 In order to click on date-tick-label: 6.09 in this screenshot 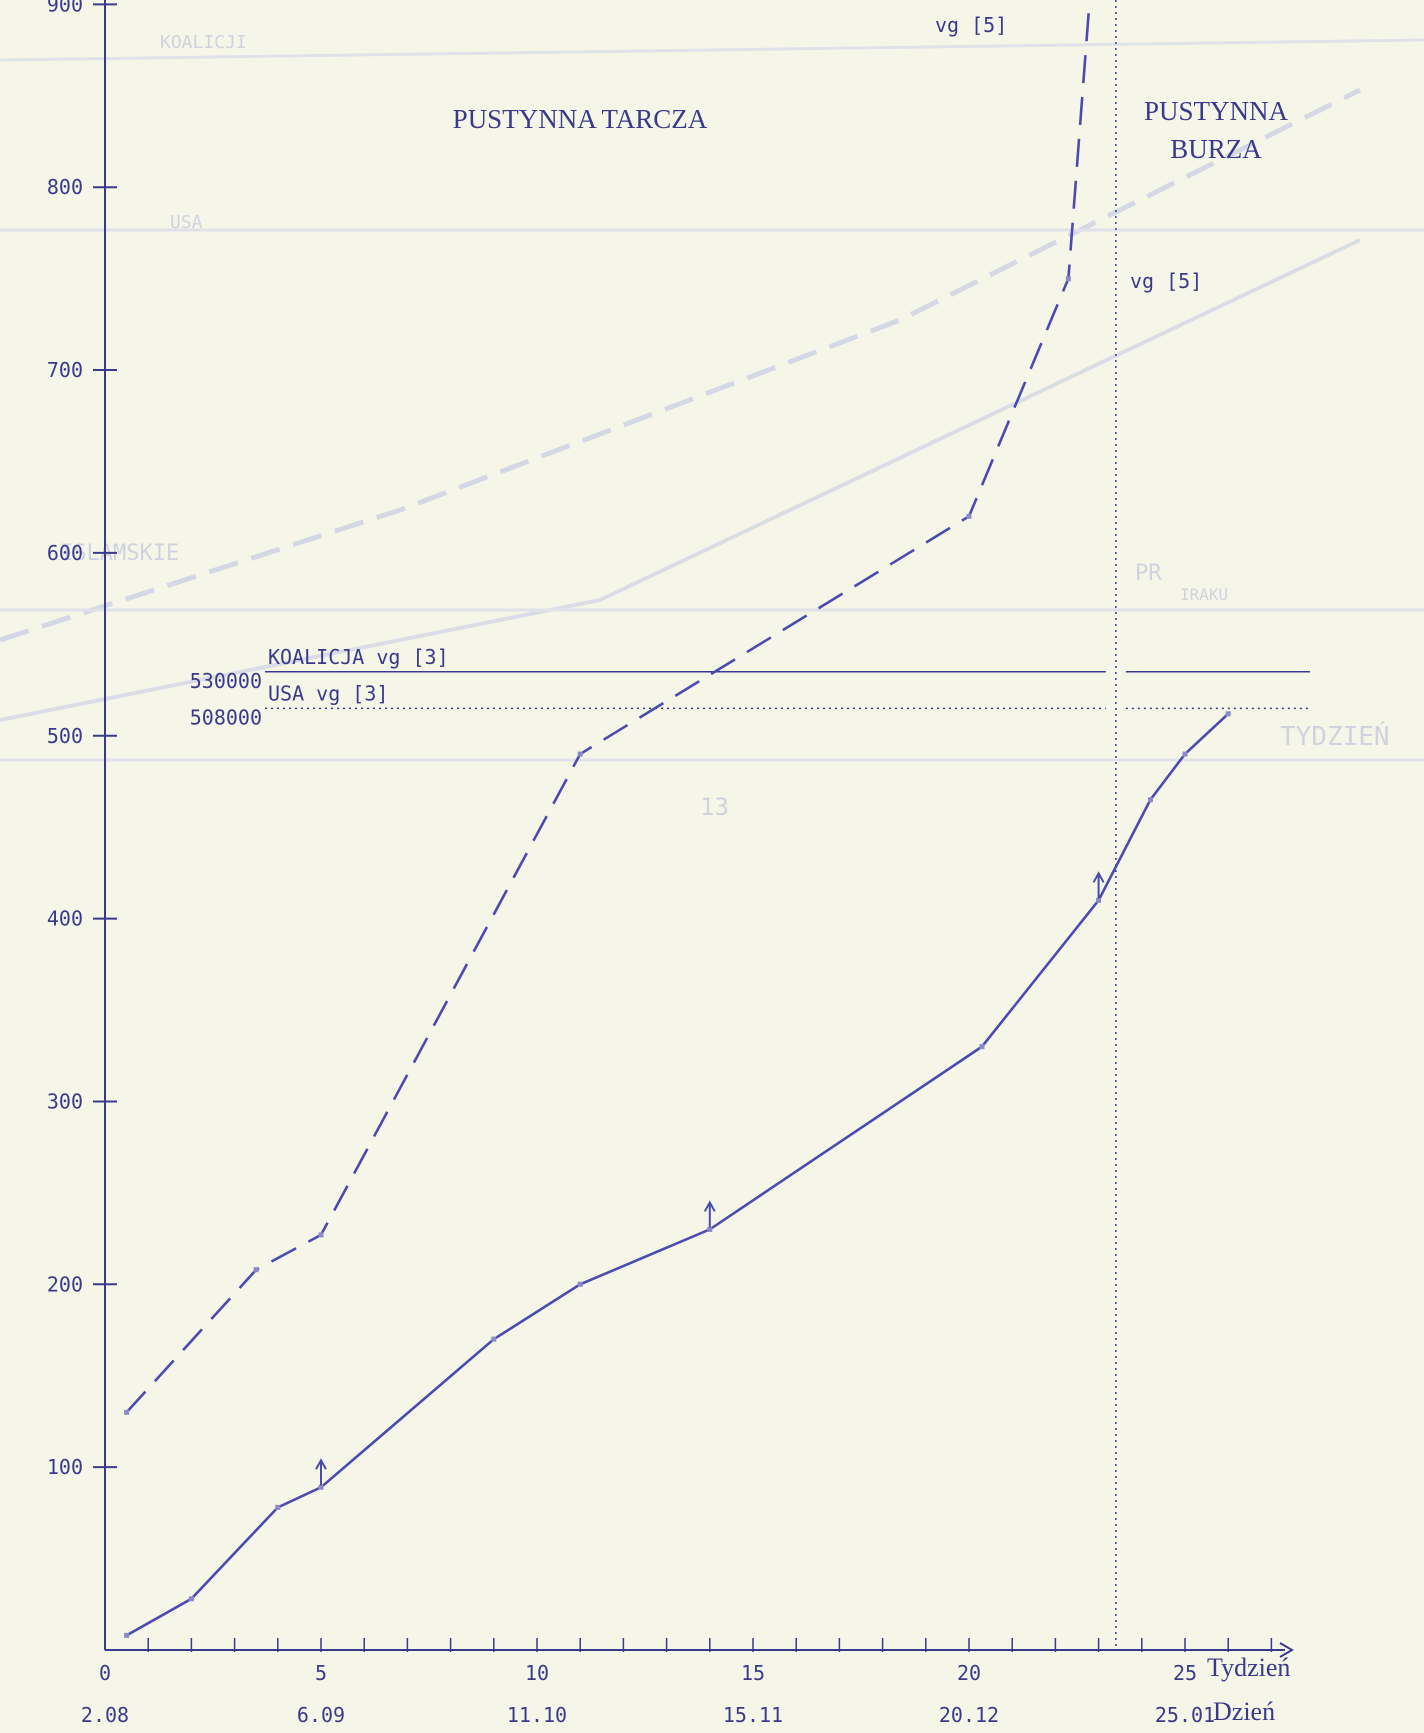, I will do `click(321, 1715)`.